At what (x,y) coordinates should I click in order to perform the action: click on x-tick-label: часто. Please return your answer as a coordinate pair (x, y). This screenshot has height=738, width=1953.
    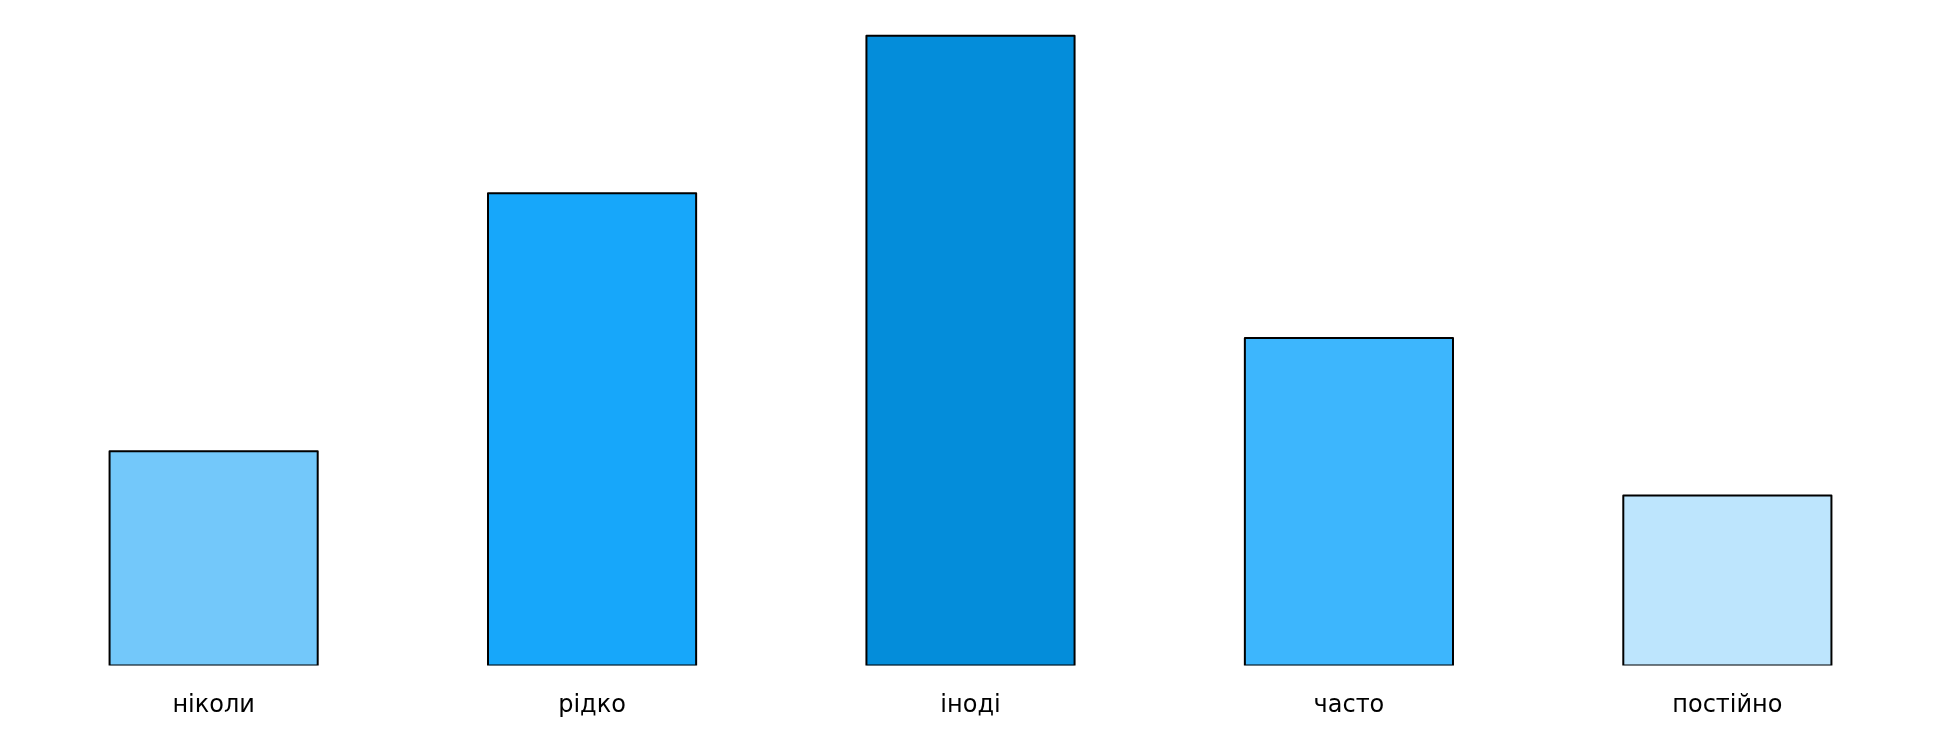
    Looking at the image, I should click on (1349, 703).